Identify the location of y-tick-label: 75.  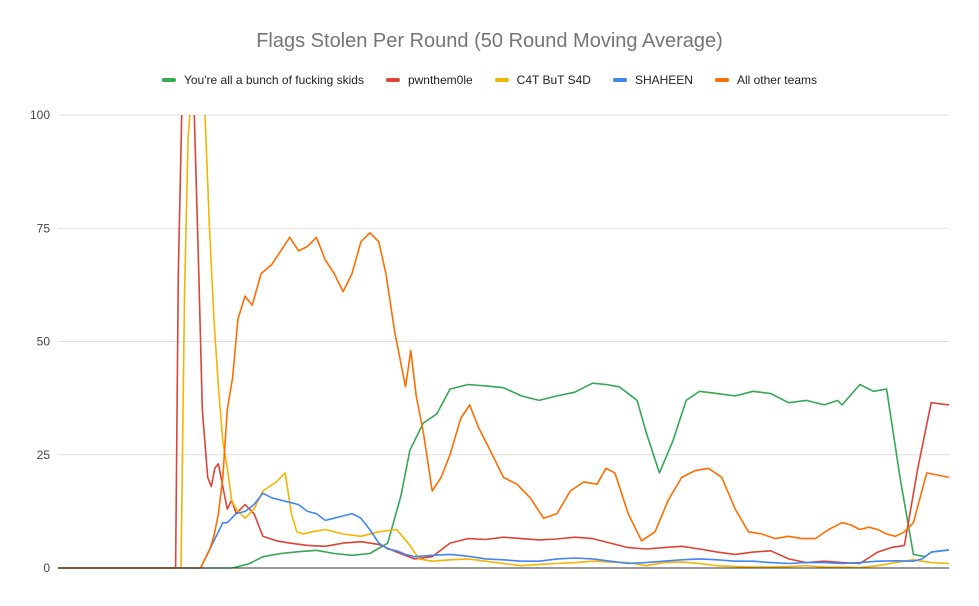
(44, 228).